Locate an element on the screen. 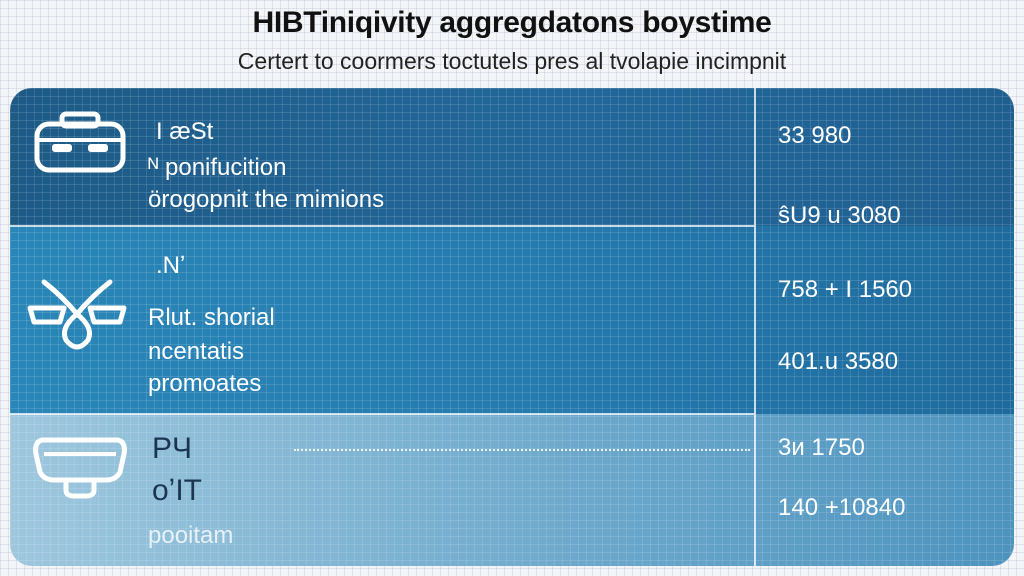 The image size is (1024, 576). row-3-value-2: 140 +10840 is located at coordinates (842, 507).